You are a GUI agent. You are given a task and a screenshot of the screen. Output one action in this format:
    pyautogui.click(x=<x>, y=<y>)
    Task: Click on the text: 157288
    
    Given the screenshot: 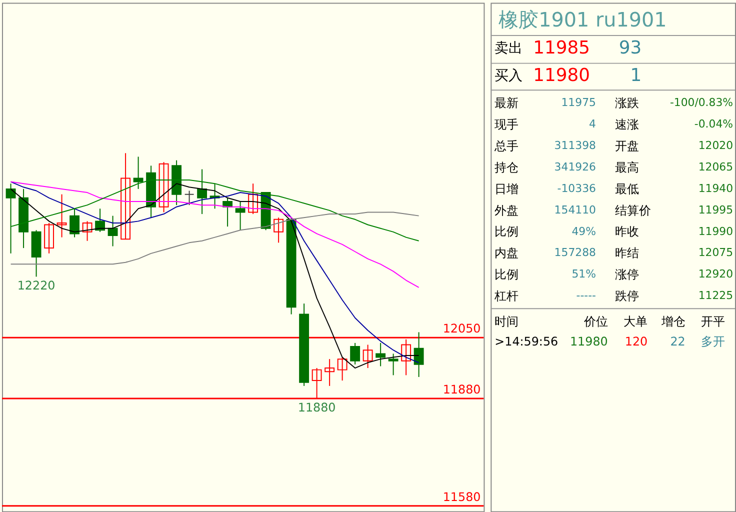 What is the action you would take?
    pyautogui.click(x=575, y=253)
    